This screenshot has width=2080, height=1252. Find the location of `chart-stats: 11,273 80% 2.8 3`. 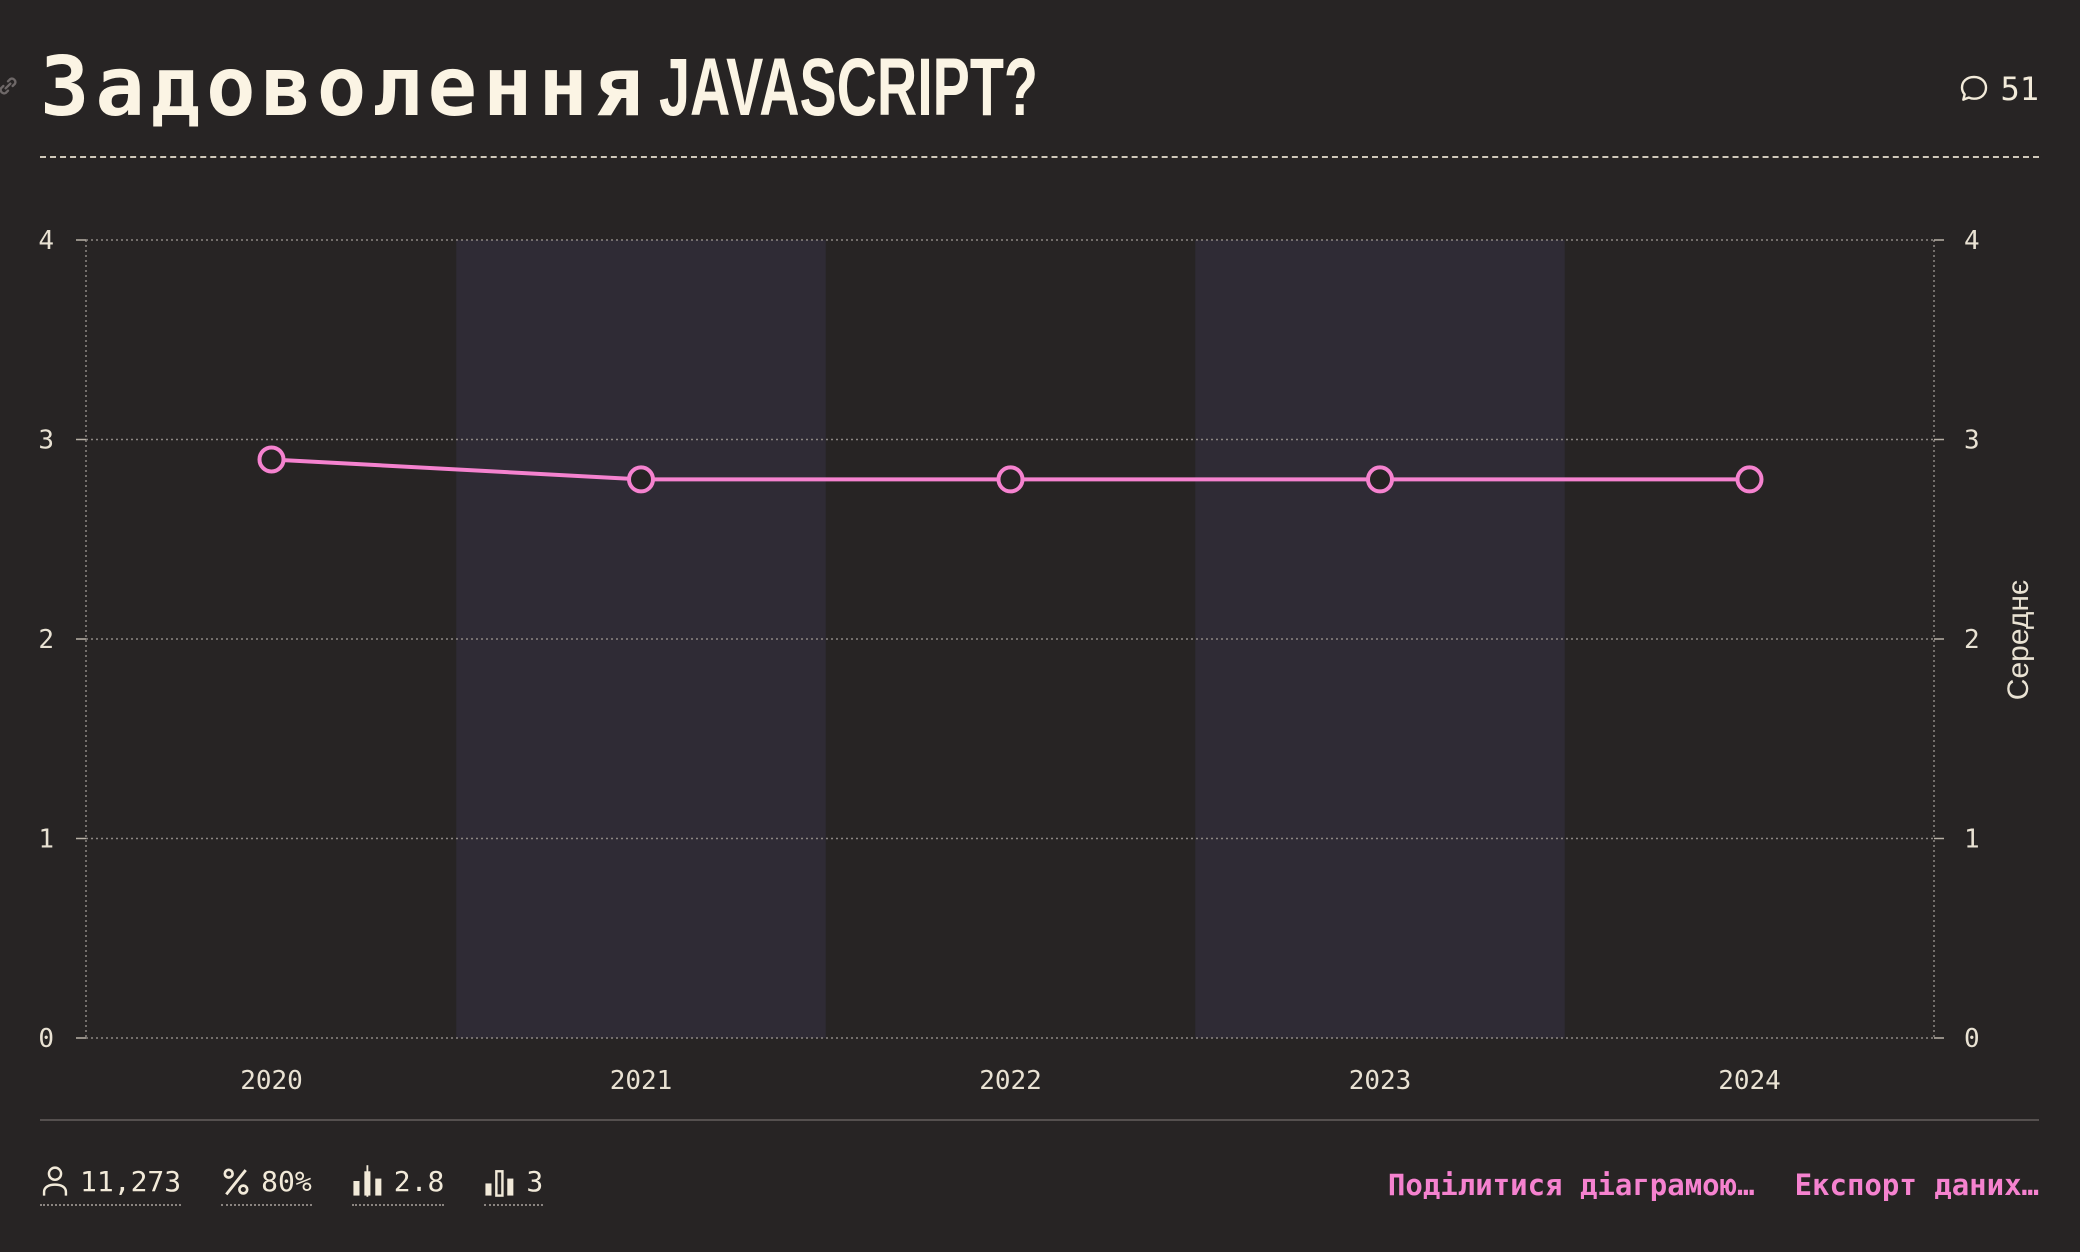

chart-stats: 11,273 80% 2.8 3 is located at coordinates (292, 1185).